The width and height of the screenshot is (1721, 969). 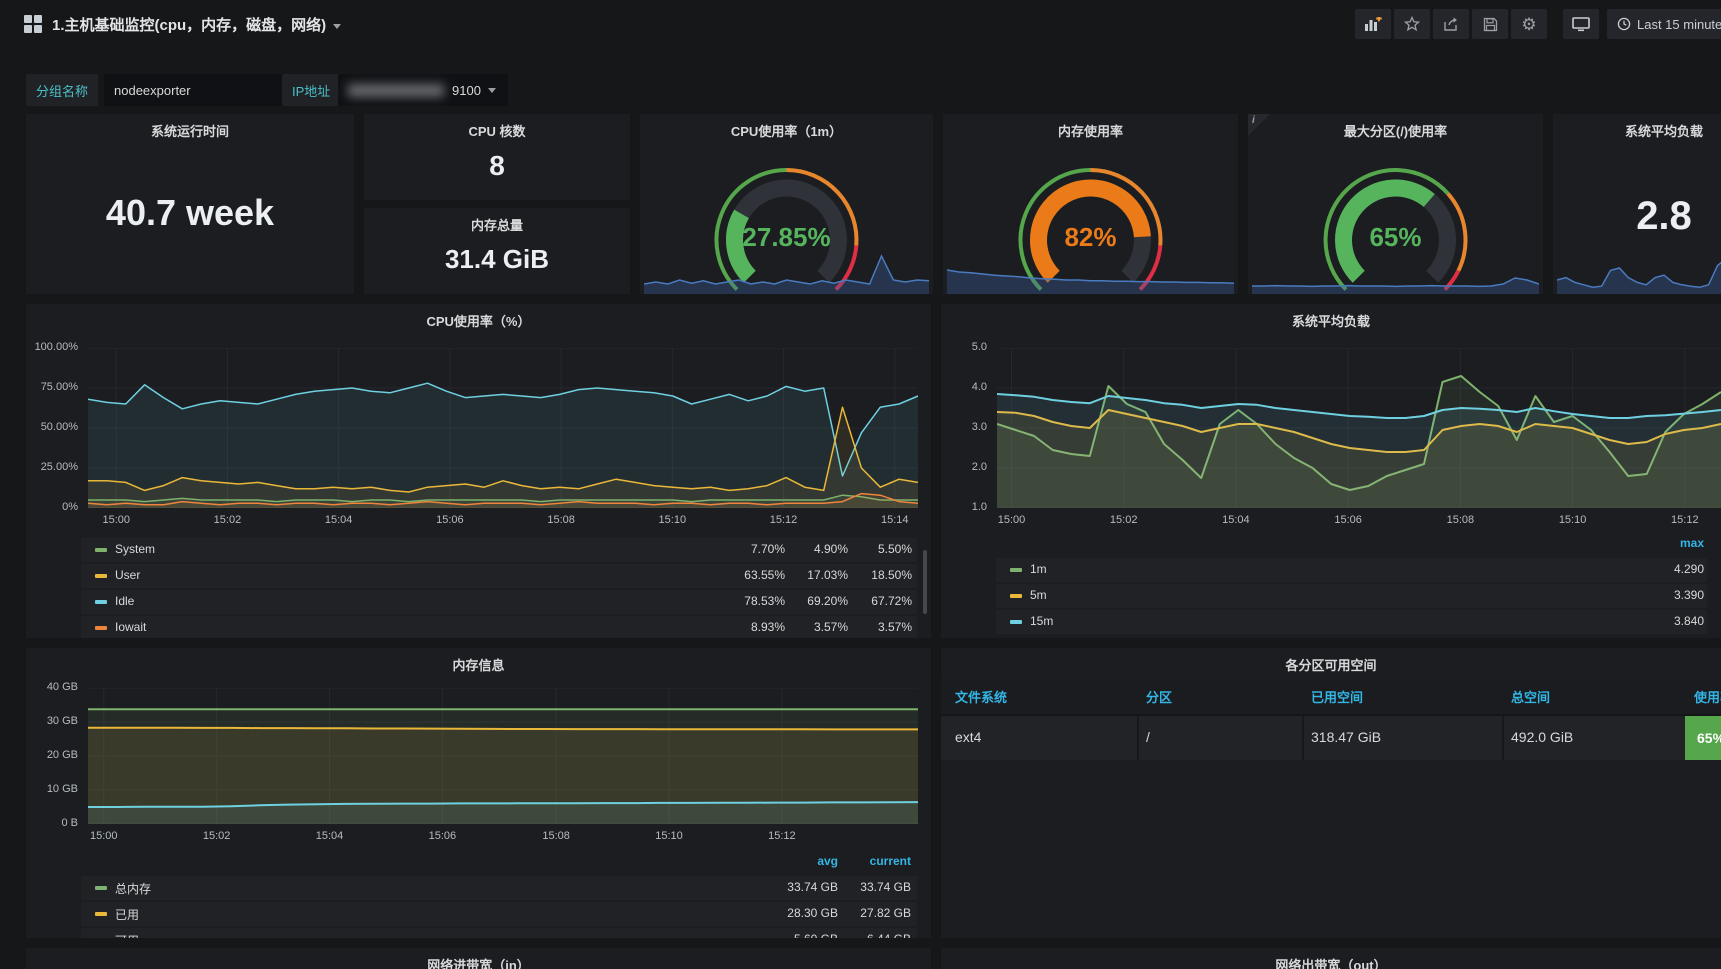 I want to click on series-label: System, so click(x=135, y=549).